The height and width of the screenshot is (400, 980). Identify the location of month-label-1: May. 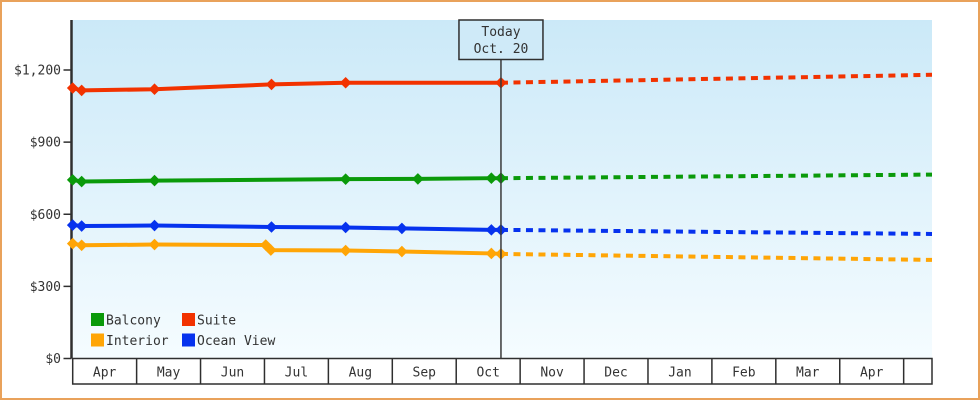
(169, 373).